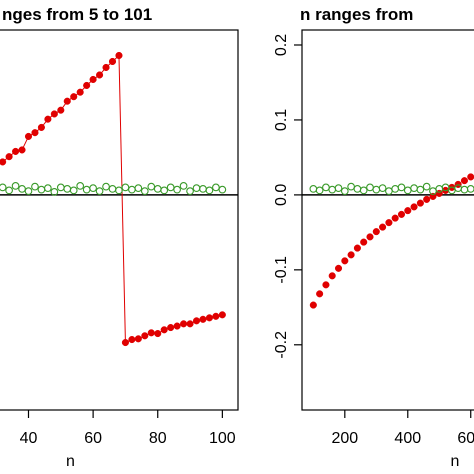  What do you see at coordinates (465, 438) in the screenshot?
I see `x-tick-label: 600` at bounding box center [465, 438].